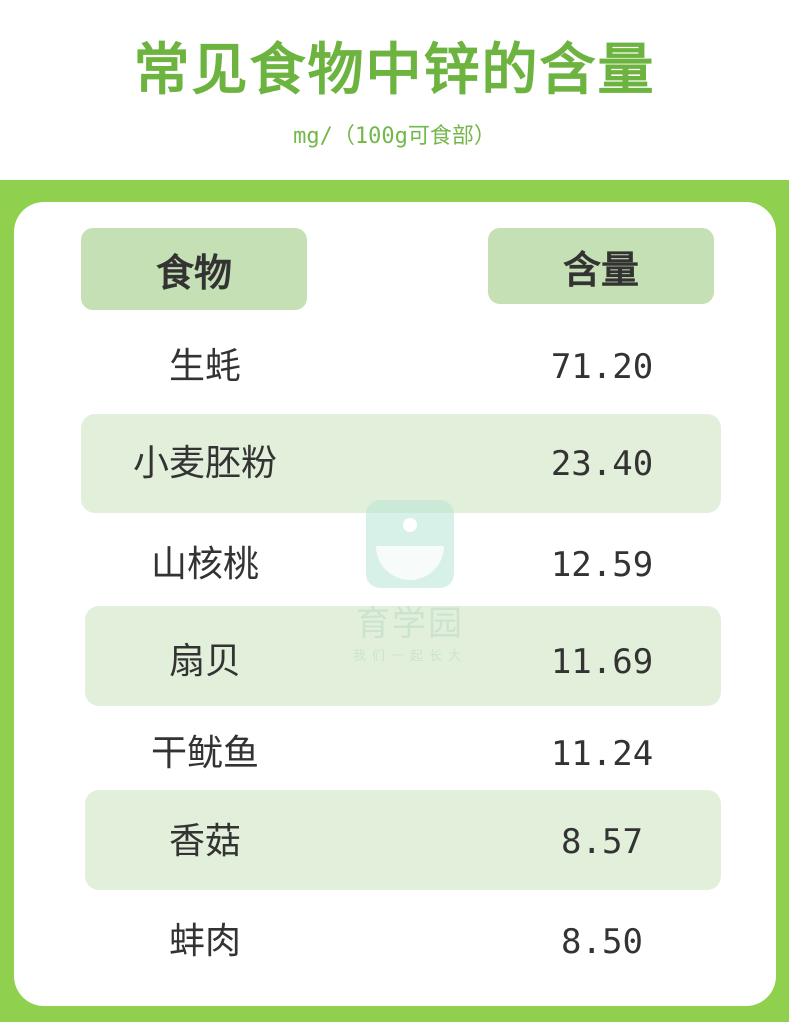 The image size is (789, 1022). Describe the element at coordinates (602, 464) in the screenshot. I see `table-row-value: 23.40` at that location.